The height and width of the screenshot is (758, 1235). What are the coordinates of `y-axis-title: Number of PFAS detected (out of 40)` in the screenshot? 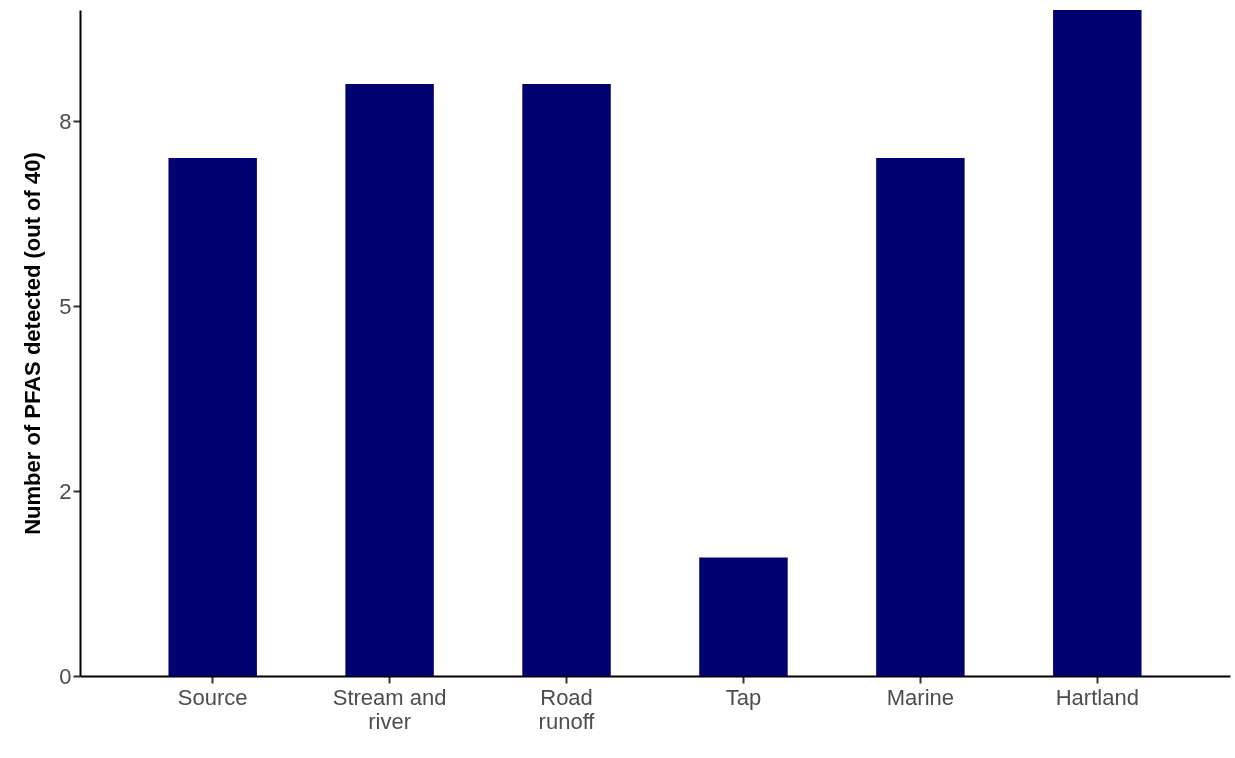 It's located at (33, 343).